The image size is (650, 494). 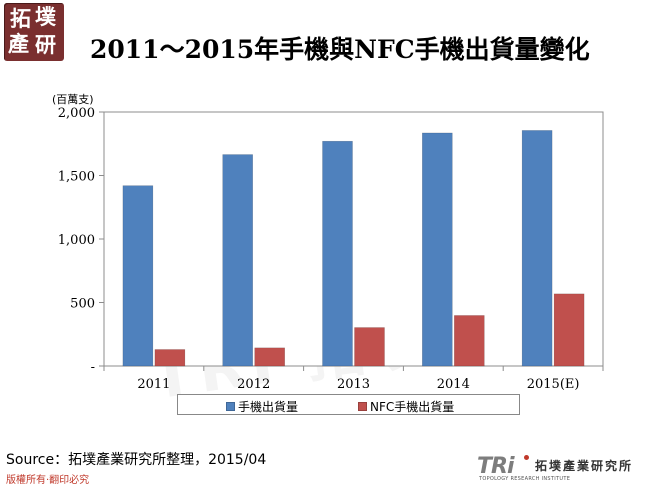 I want to click on tri-mark: TRi, so click(x=495, y=466).